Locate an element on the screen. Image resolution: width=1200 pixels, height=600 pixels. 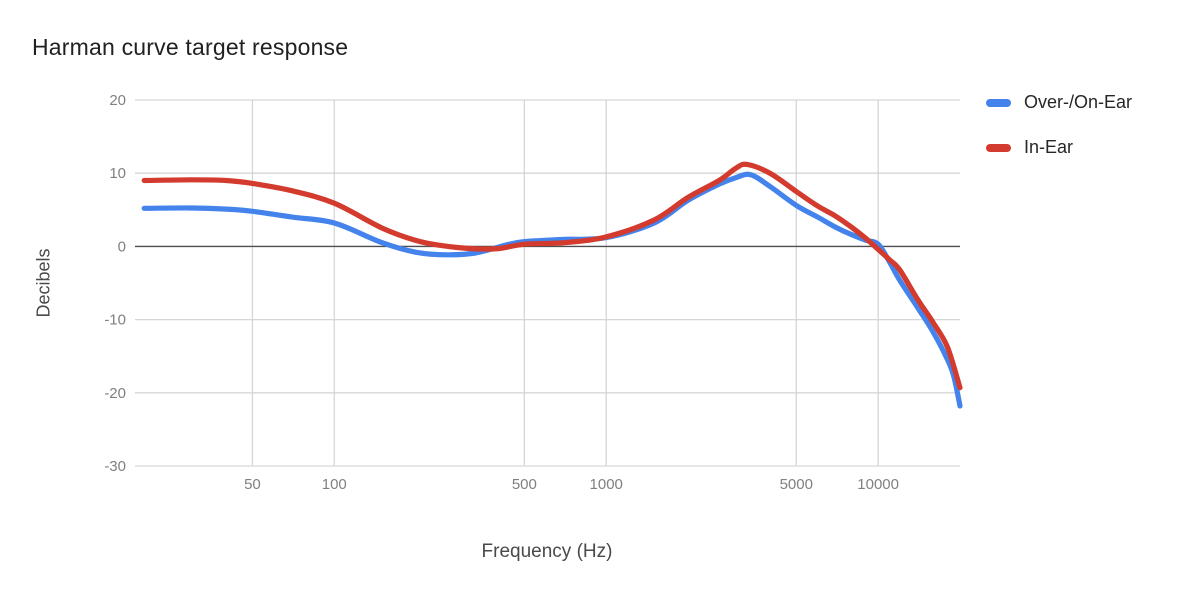
legend-item-over-on-ear: Over-/On-Ear is located at coordinates (1059, 102).